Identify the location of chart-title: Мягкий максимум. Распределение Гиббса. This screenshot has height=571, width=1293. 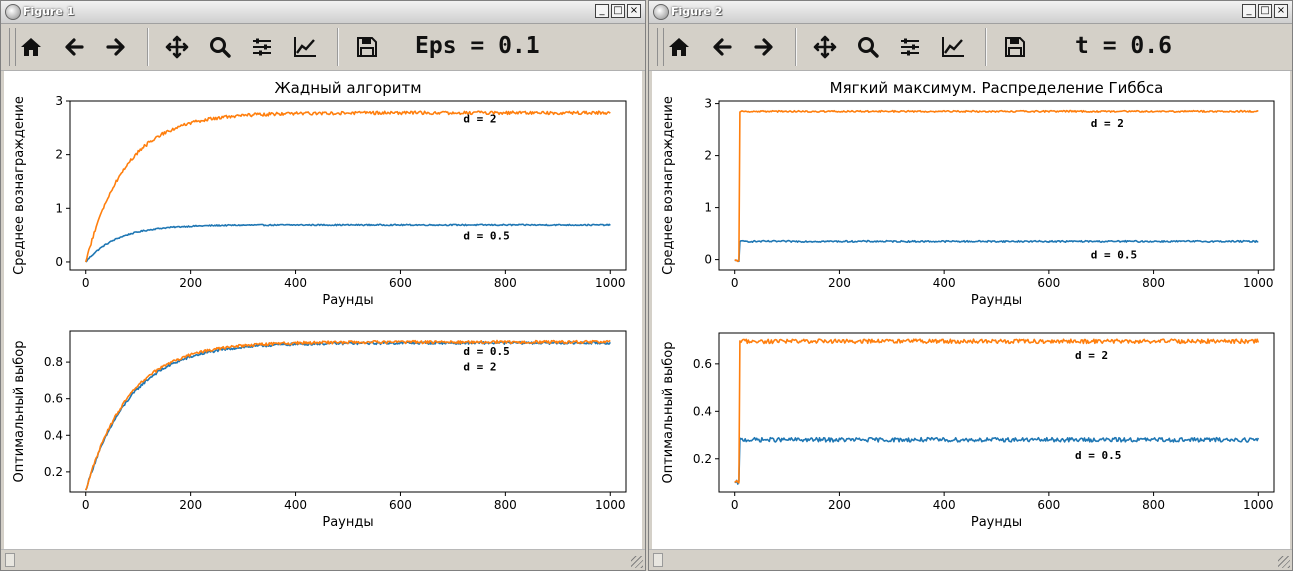
(997, 88).